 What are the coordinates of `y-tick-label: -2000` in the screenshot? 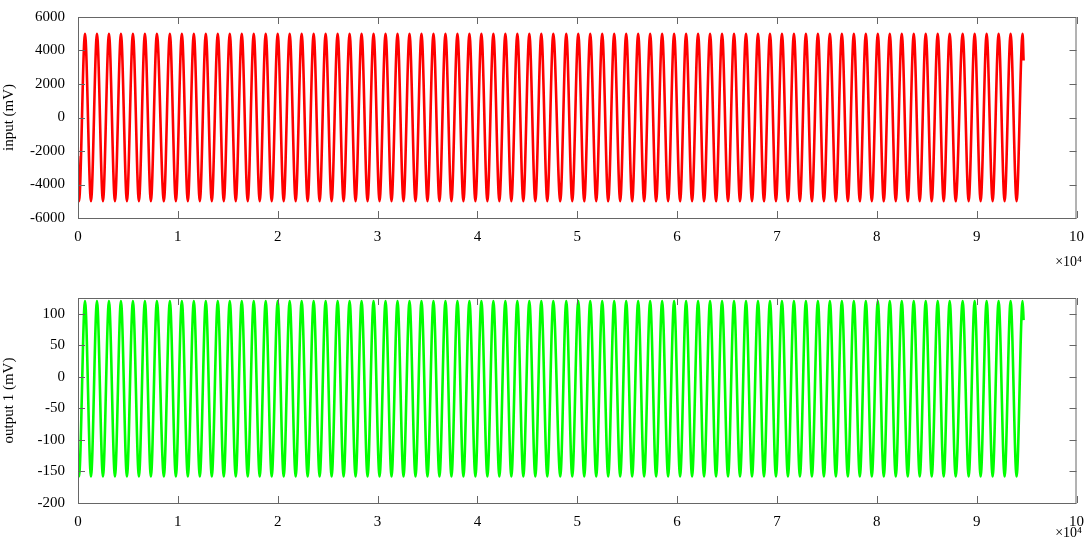 It's located at (47, 149).